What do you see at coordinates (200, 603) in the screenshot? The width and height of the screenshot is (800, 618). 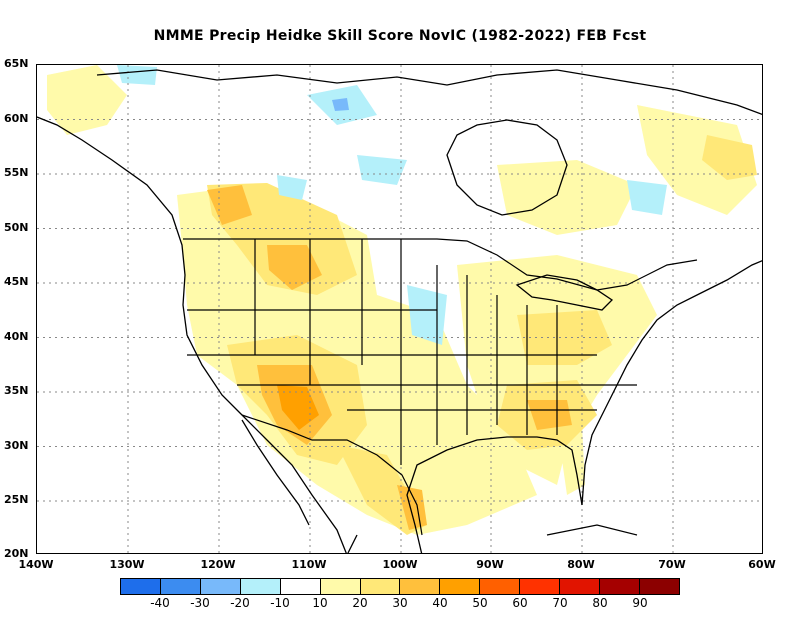 I see `legend-label: -30` at bounding box center [200, 603].